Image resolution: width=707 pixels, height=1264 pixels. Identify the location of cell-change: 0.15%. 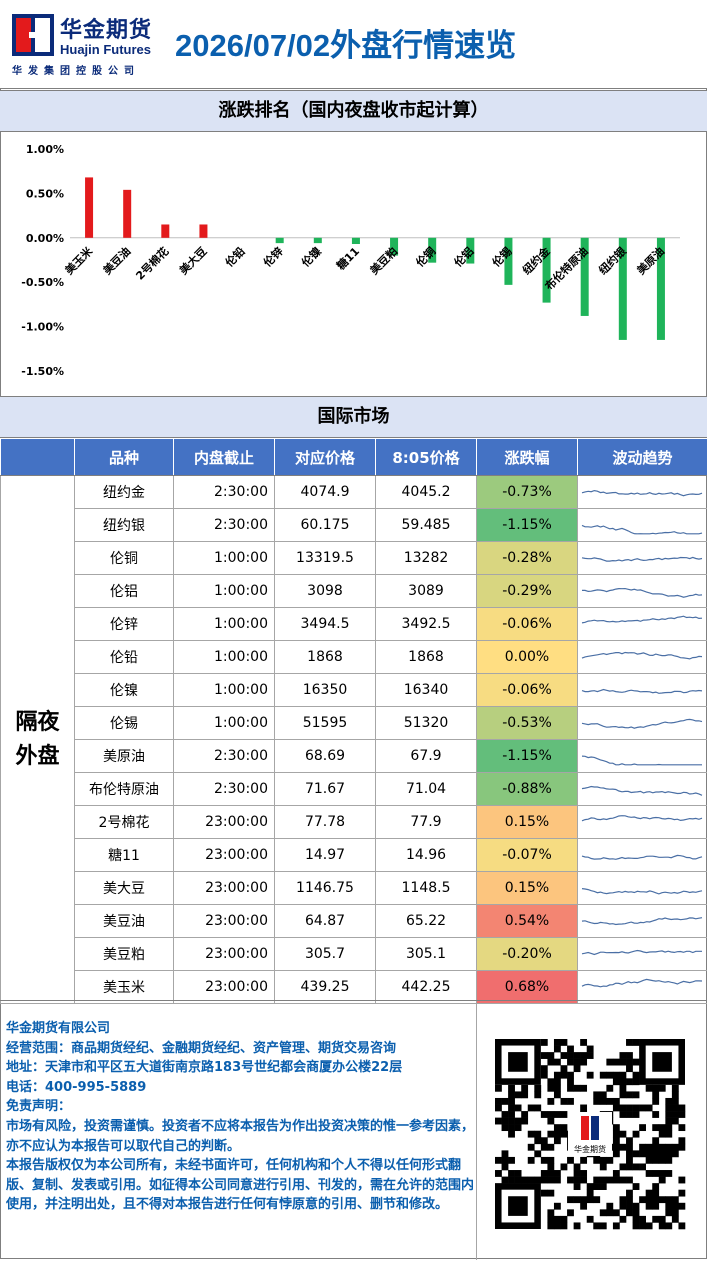
(527, 888).